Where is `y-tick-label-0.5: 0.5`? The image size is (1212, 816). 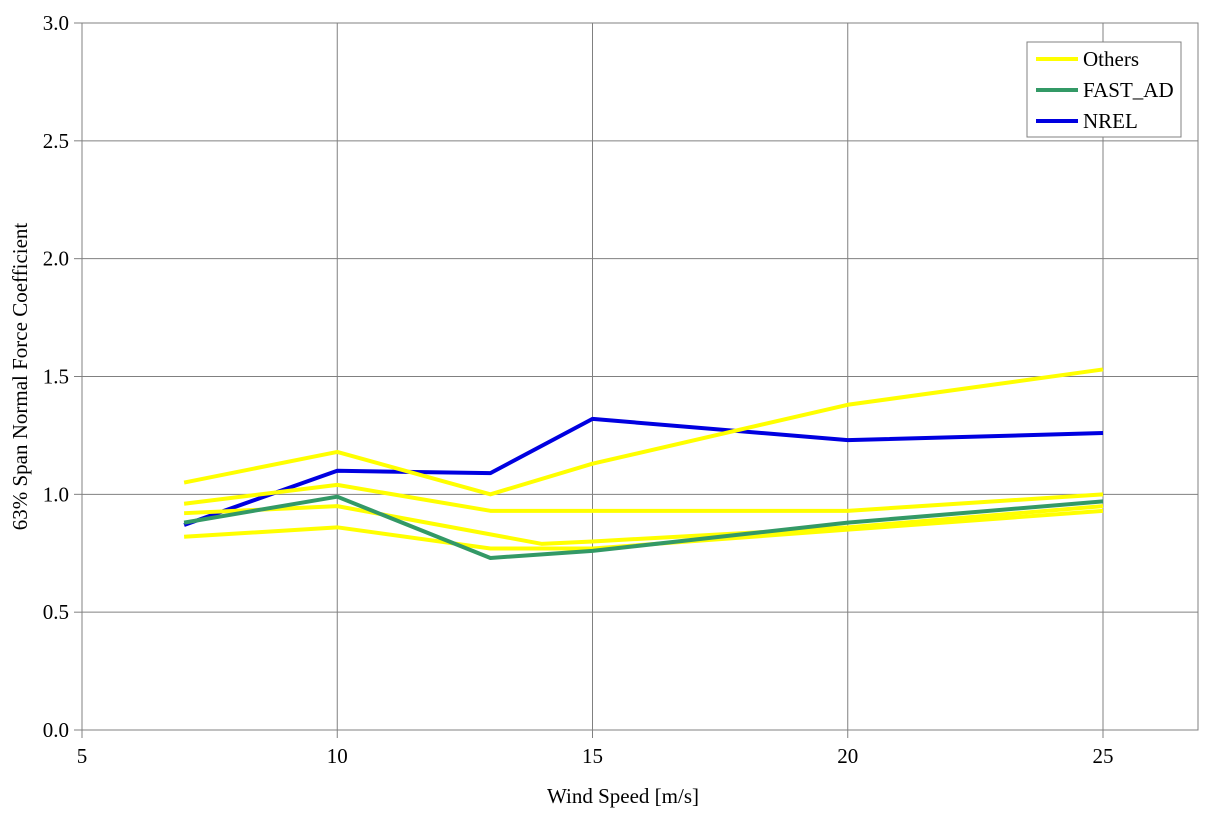 y-tick-label-0.5: 0.5 is located at coordinates (56, 612).